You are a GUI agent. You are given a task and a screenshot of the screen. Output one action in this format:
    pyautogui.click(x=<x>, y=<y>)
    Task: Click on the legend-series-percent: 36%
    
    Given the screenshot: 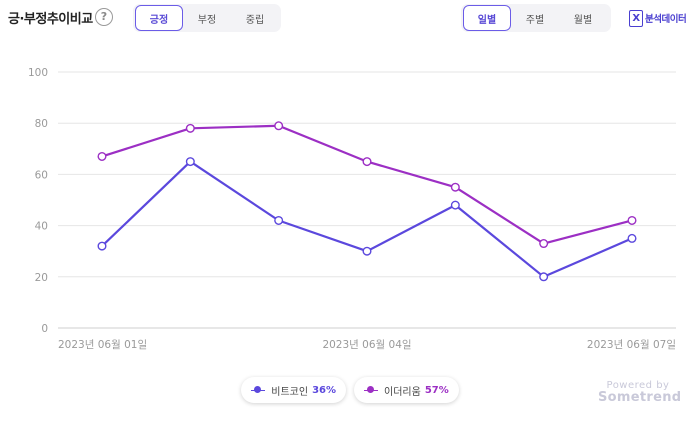 What is the action you would take?
    pyautogui.click(x=324, y=390)
    